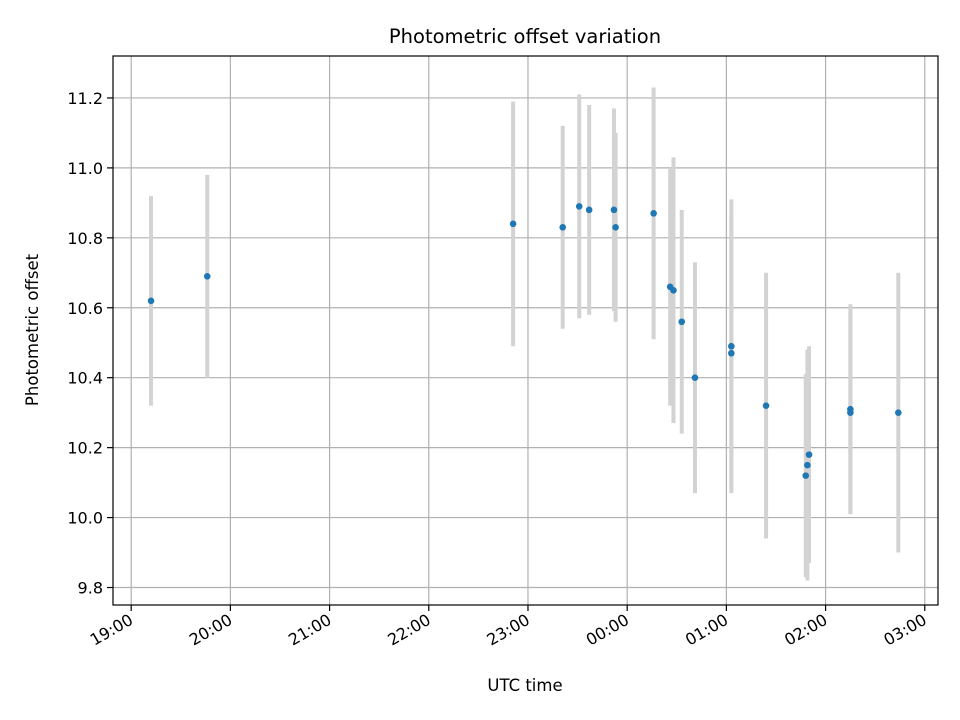 This screenshot has width=960, height=720. Describe the element at coordinates (525, 36) in the screenshot. I see `chart-title: Photometric offset variation` at that location.